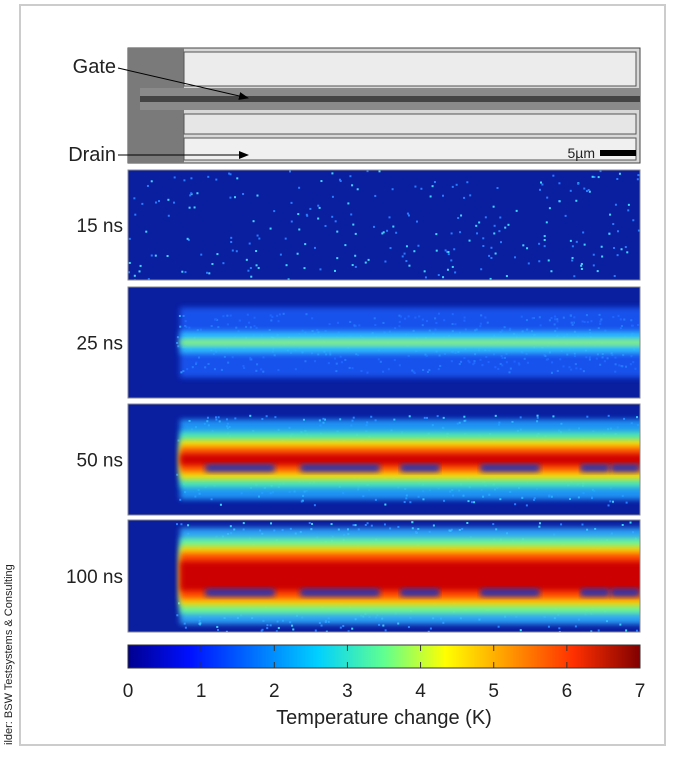  Describe the element at coordinates (384, 656) in the screenshot. I see `colorbar` at that location.